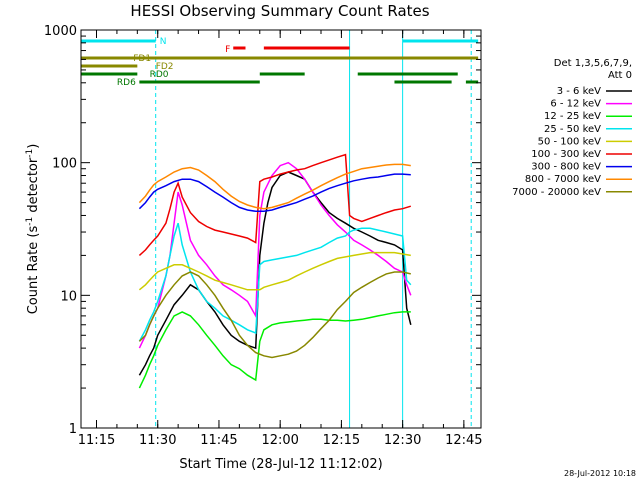 This screenshot has height=480, width=640. What do you see at coordinates (563, 179) in the screenshot?
I see `legend-entry-label: 800 - 7000 keV` at bounding box center [563, 179].